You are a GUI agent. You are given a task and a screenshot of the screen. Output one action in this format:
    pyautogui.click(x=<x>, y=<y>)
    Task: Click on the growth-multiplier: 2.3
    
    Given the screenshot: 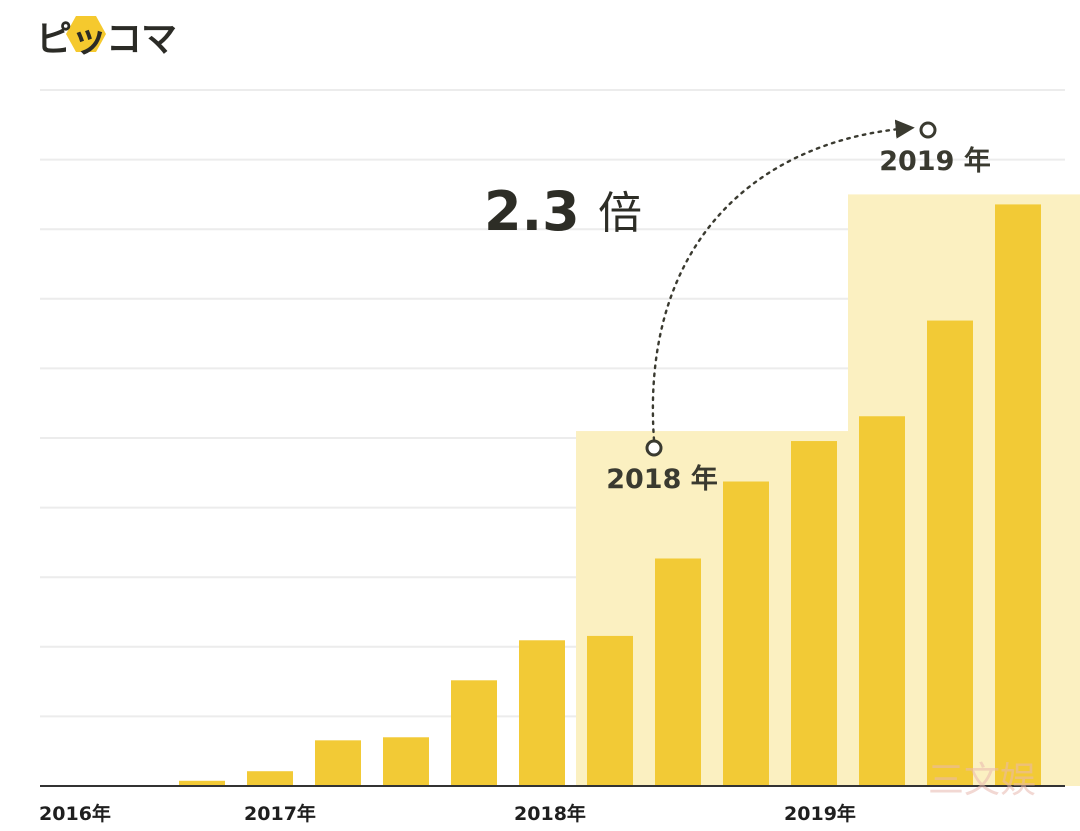 What is the action you would take?
    pyautogui.click(x=532, y=211)
    